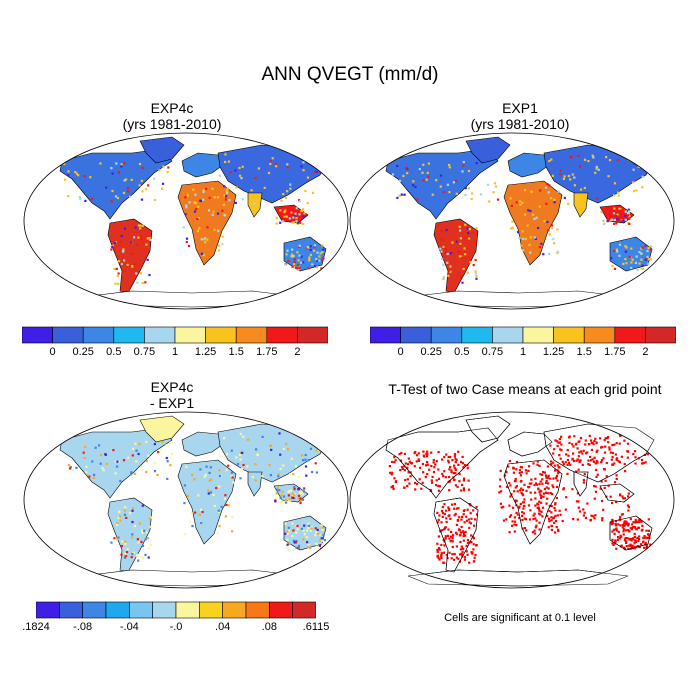  What do you see at coordinates (36, 627) in the screenshot?
I see `colorbar-tick-label: .1824` at bounding box center [36, 627].